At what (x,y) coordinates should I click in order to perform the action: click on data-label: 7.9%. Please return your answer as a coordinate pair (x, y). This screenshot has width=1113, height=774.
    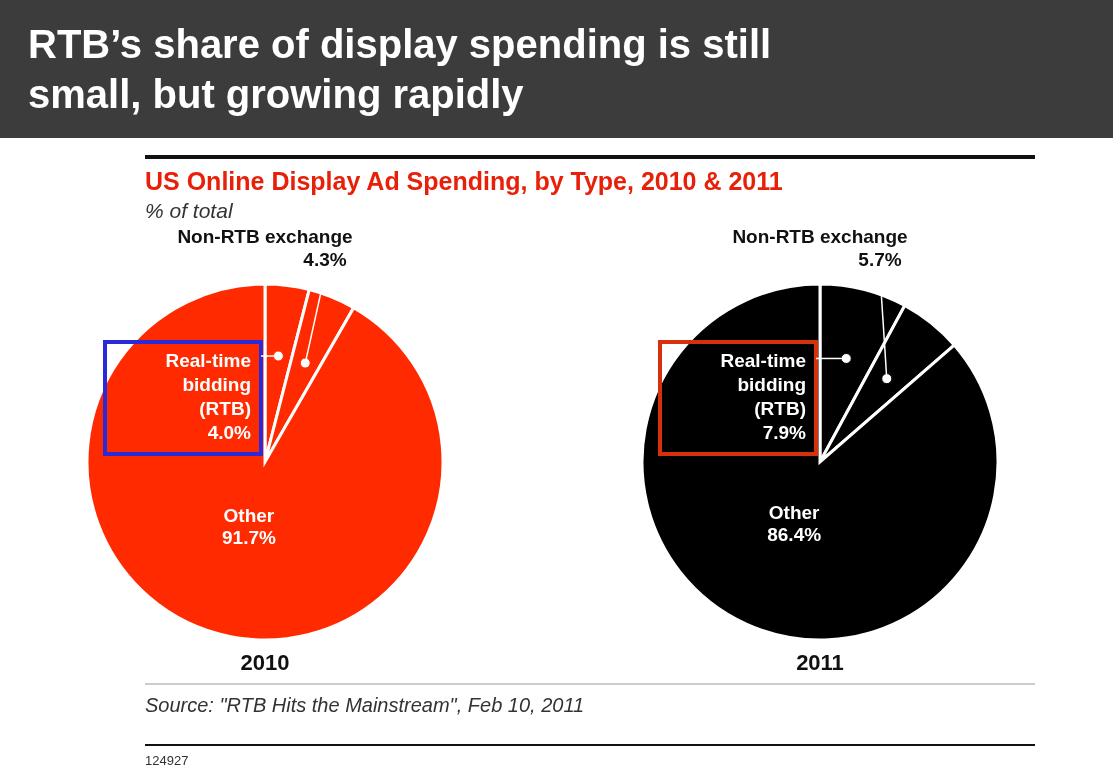
    Looking at the image, I should click on (784, 432).